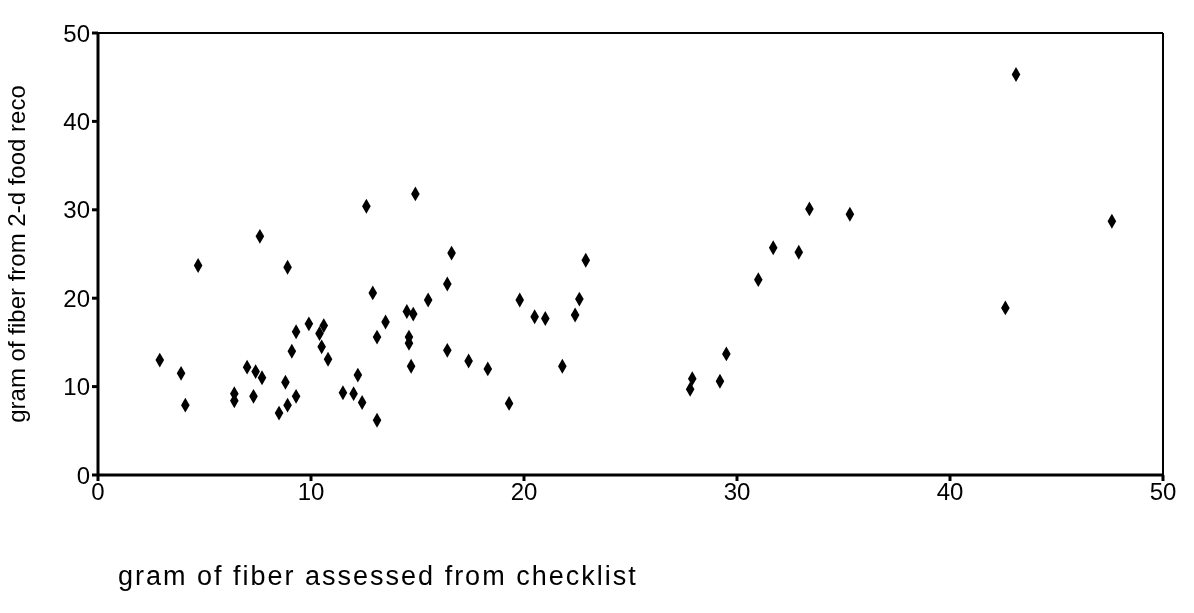 The width and height of the screenshot is (1194, 613). What do you see at coordinates (83, 475) in the screenshot?
I see `y-tick-label: 0` at bounding box center [83, 475].